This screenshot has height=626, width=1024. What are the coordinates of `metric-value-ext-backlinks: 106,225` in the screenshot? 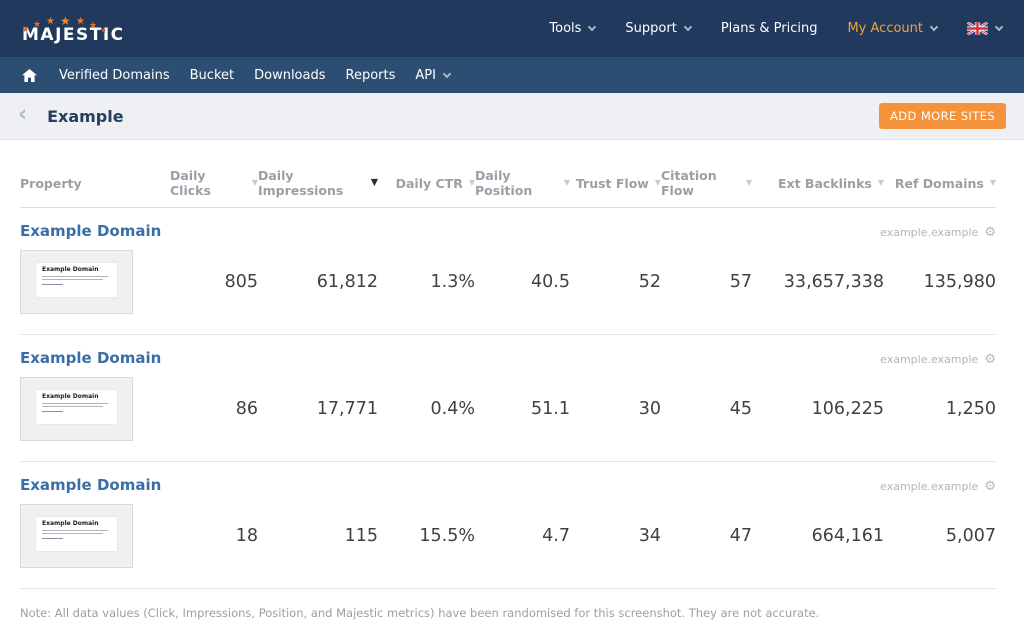 It's located at (847, 409).